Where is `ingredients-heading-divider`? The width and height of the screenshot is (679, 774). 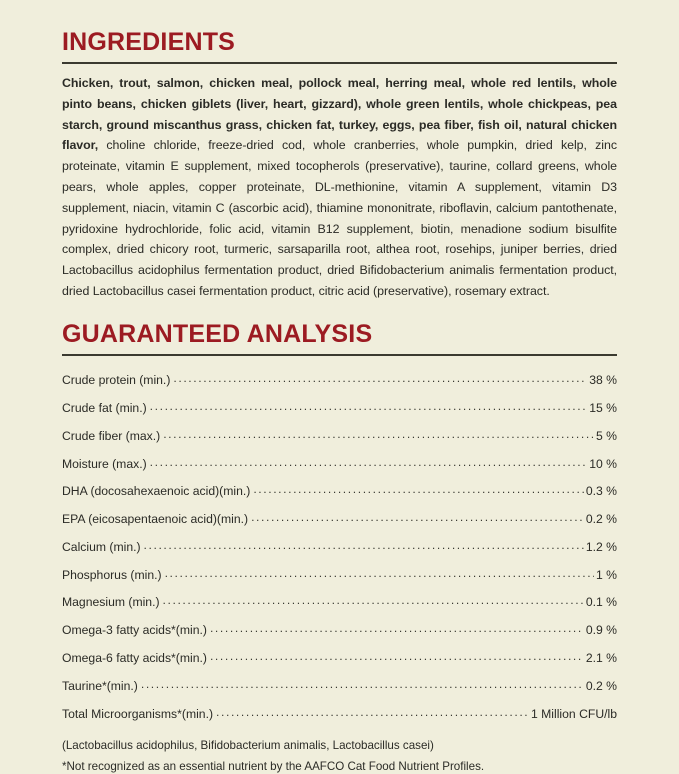 ingredients-heading-divider is located at coordinates (339, 63).